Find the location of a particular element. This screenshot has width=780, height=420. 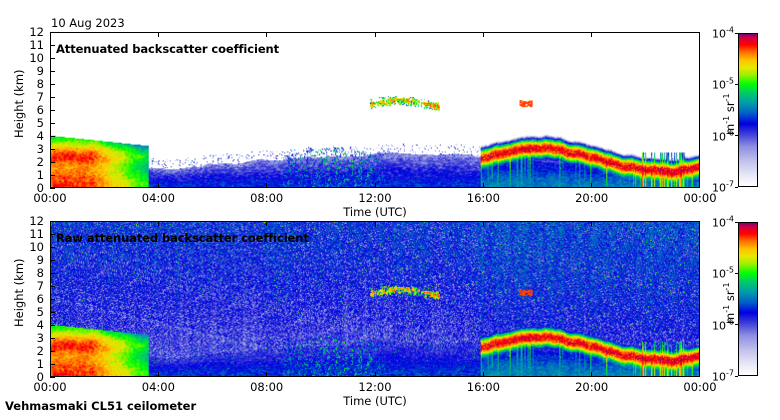

colorbar-gradient-top is located at coordinates (748, 110).